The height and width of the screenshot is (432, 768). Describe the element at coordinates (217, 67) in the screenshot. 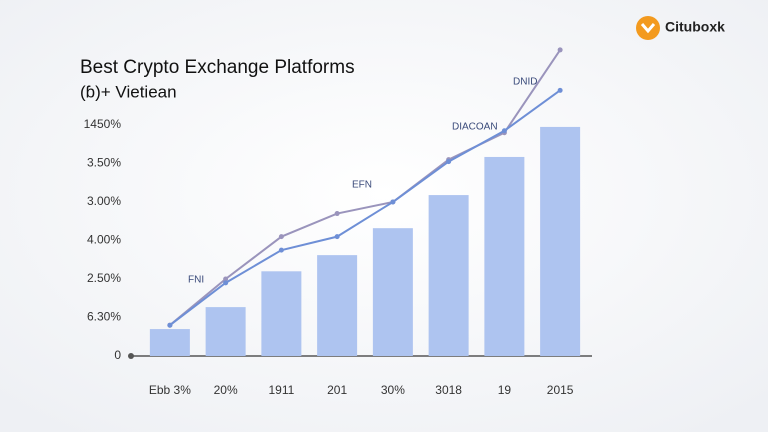

I see `chart-title: Best Crypto Exchange Platforms` at that location.